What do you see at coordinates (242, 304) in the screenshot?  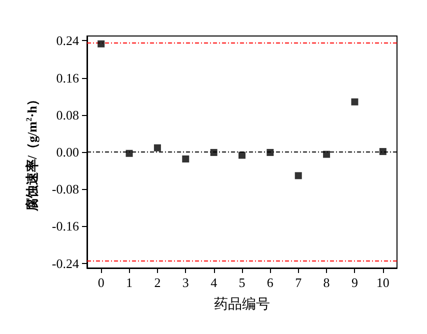 I see `x-axis-title: 药品编号` at bounding box center [242, 304].